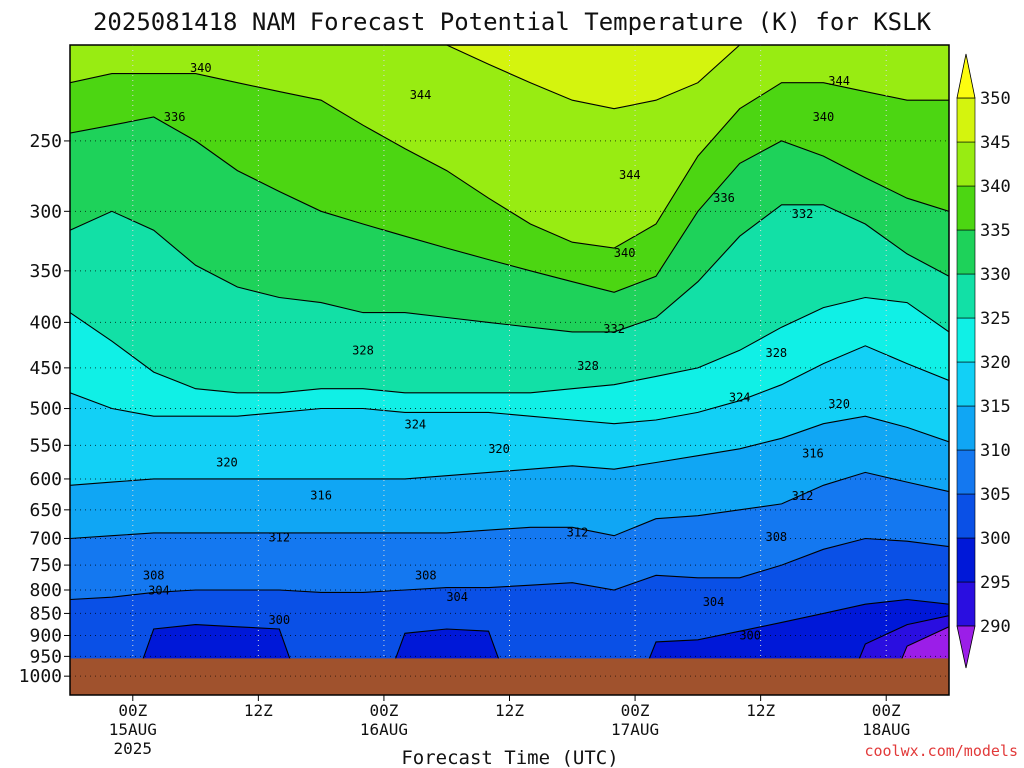  I want to click on colorbar-label-350: 350, so click(995, 99).